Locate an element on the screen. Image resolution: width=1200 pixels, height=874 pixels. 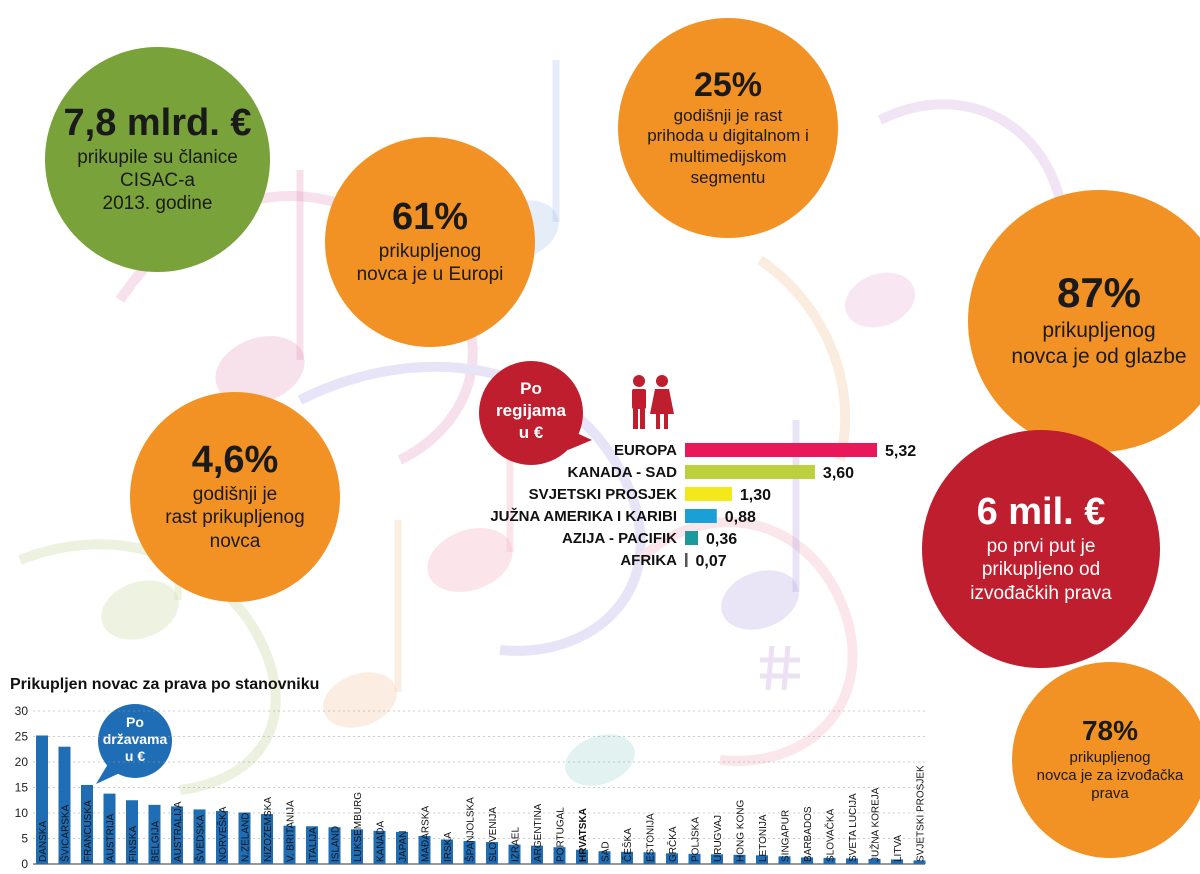
regions-badge-line: u € is located at coordinates (531, 432).